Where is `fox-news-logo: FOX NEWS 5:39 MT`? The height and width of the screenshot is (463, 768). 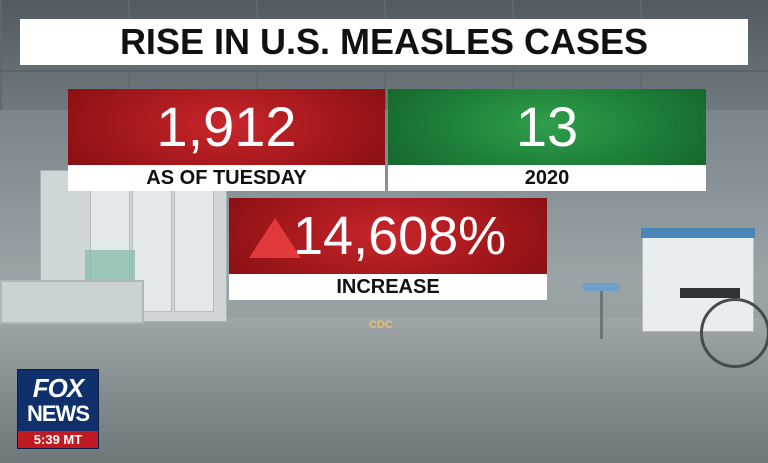 fox-news-logo: FOX NEWS 5:39 MT is located at coordinates (58, 409).